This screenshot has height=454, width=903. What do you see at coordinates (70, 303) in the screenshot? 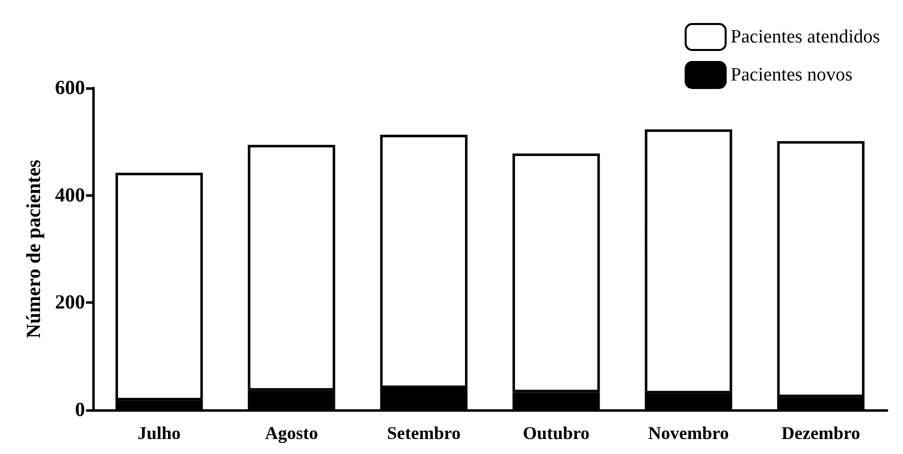
I see `y-tick-label: 200` at bounding box center [70, 303].